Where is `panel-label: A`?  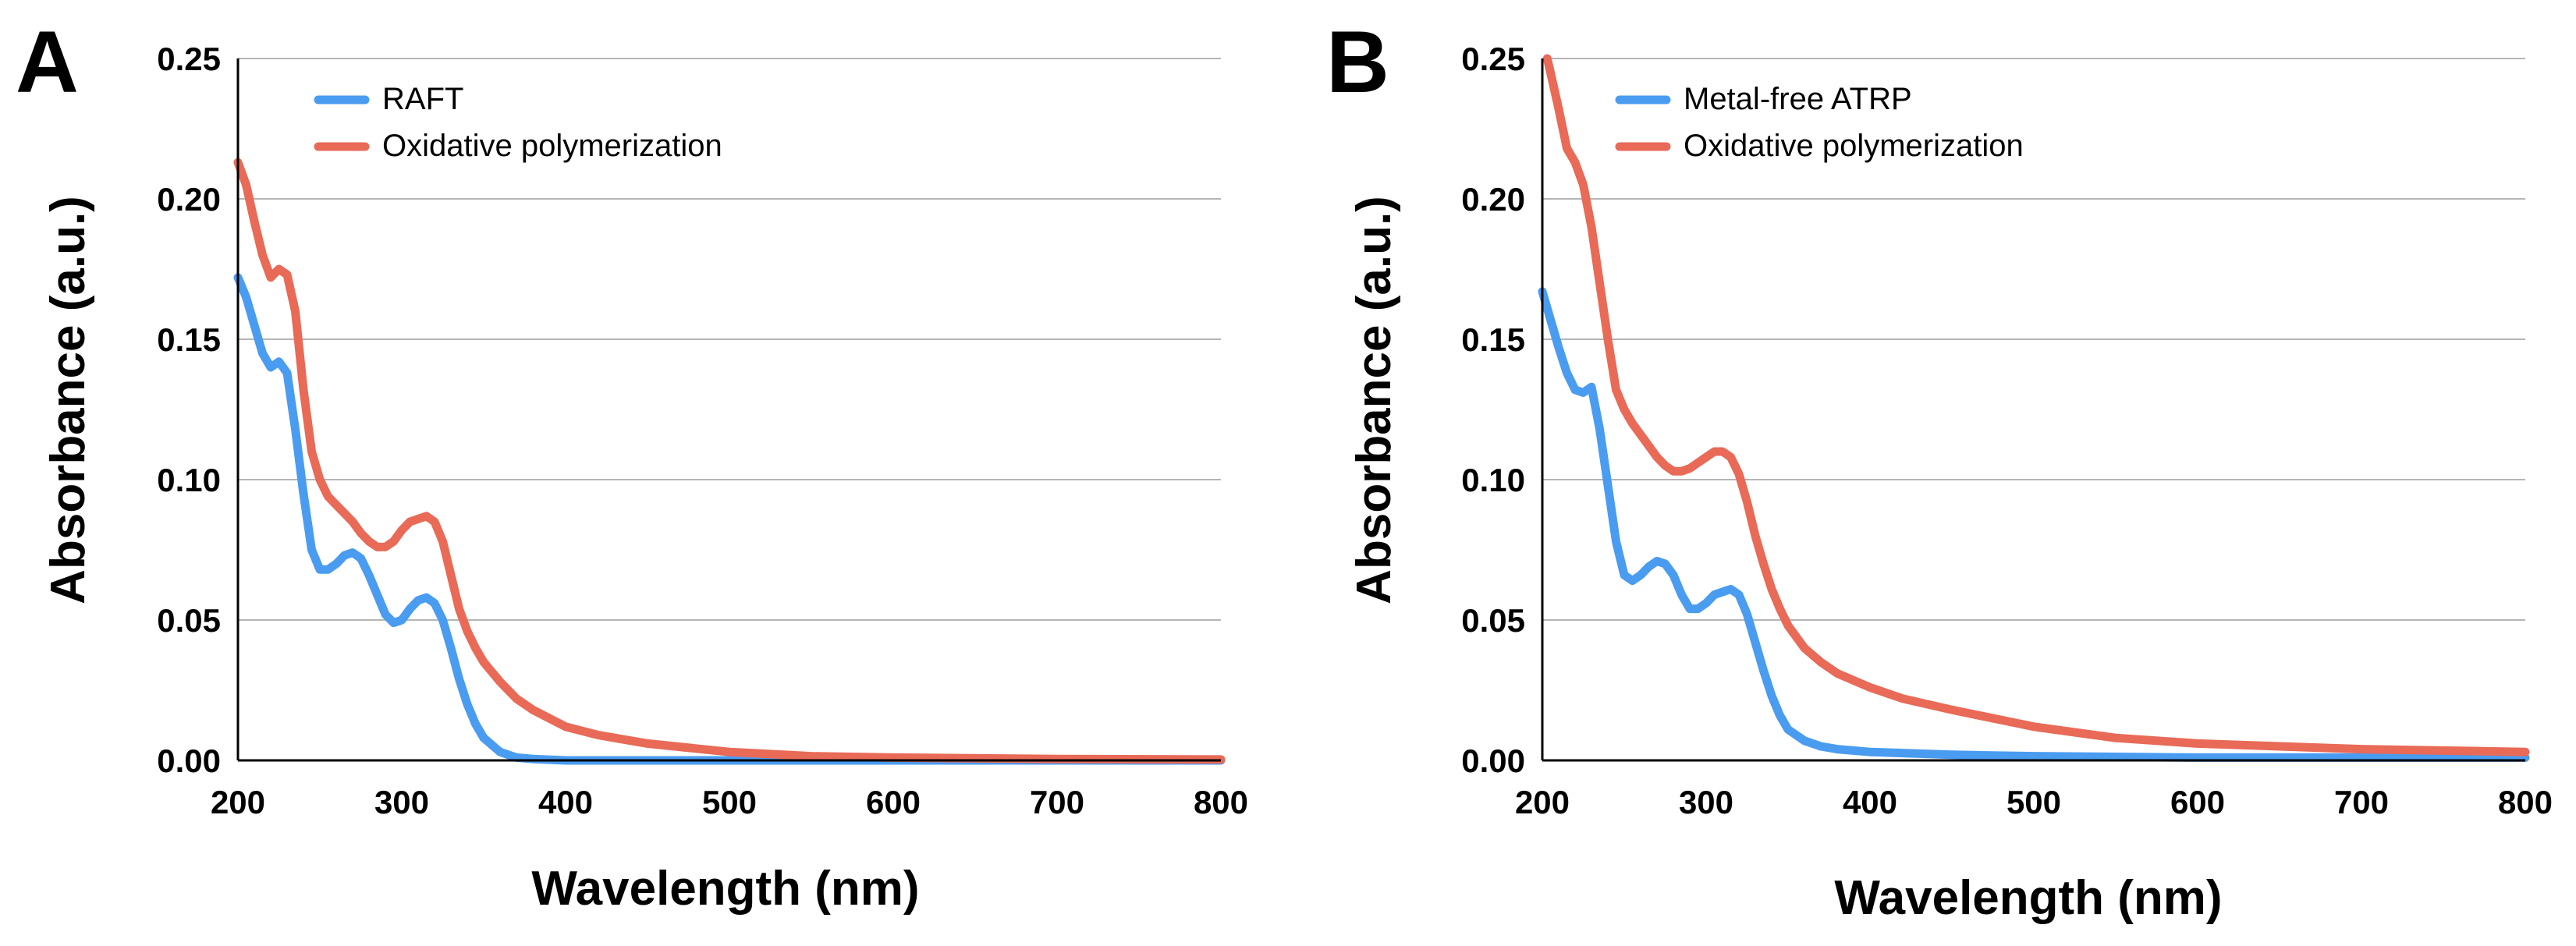
panel-label: A is located at coordinates (47, 62).